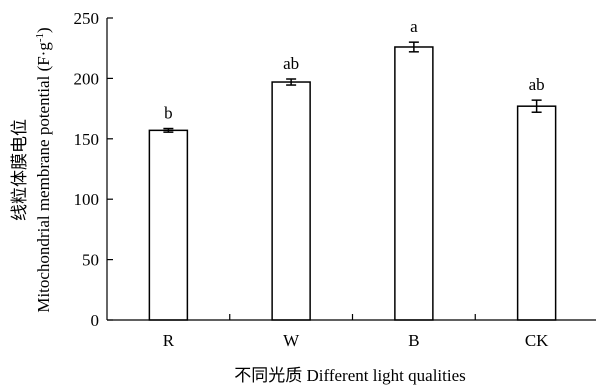 The height and width of the screenshot is (385, 596). I want to click on significance-label: b, so click(168, 113).